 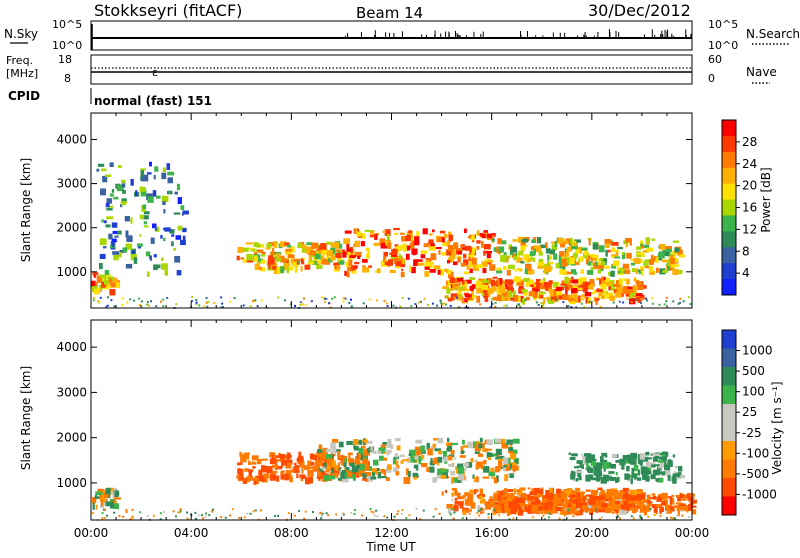 What do you see at coordinates (749, 412) in the screenshot?
I see `colorbar-tick-label: 25` at bounding box center [749, 412].